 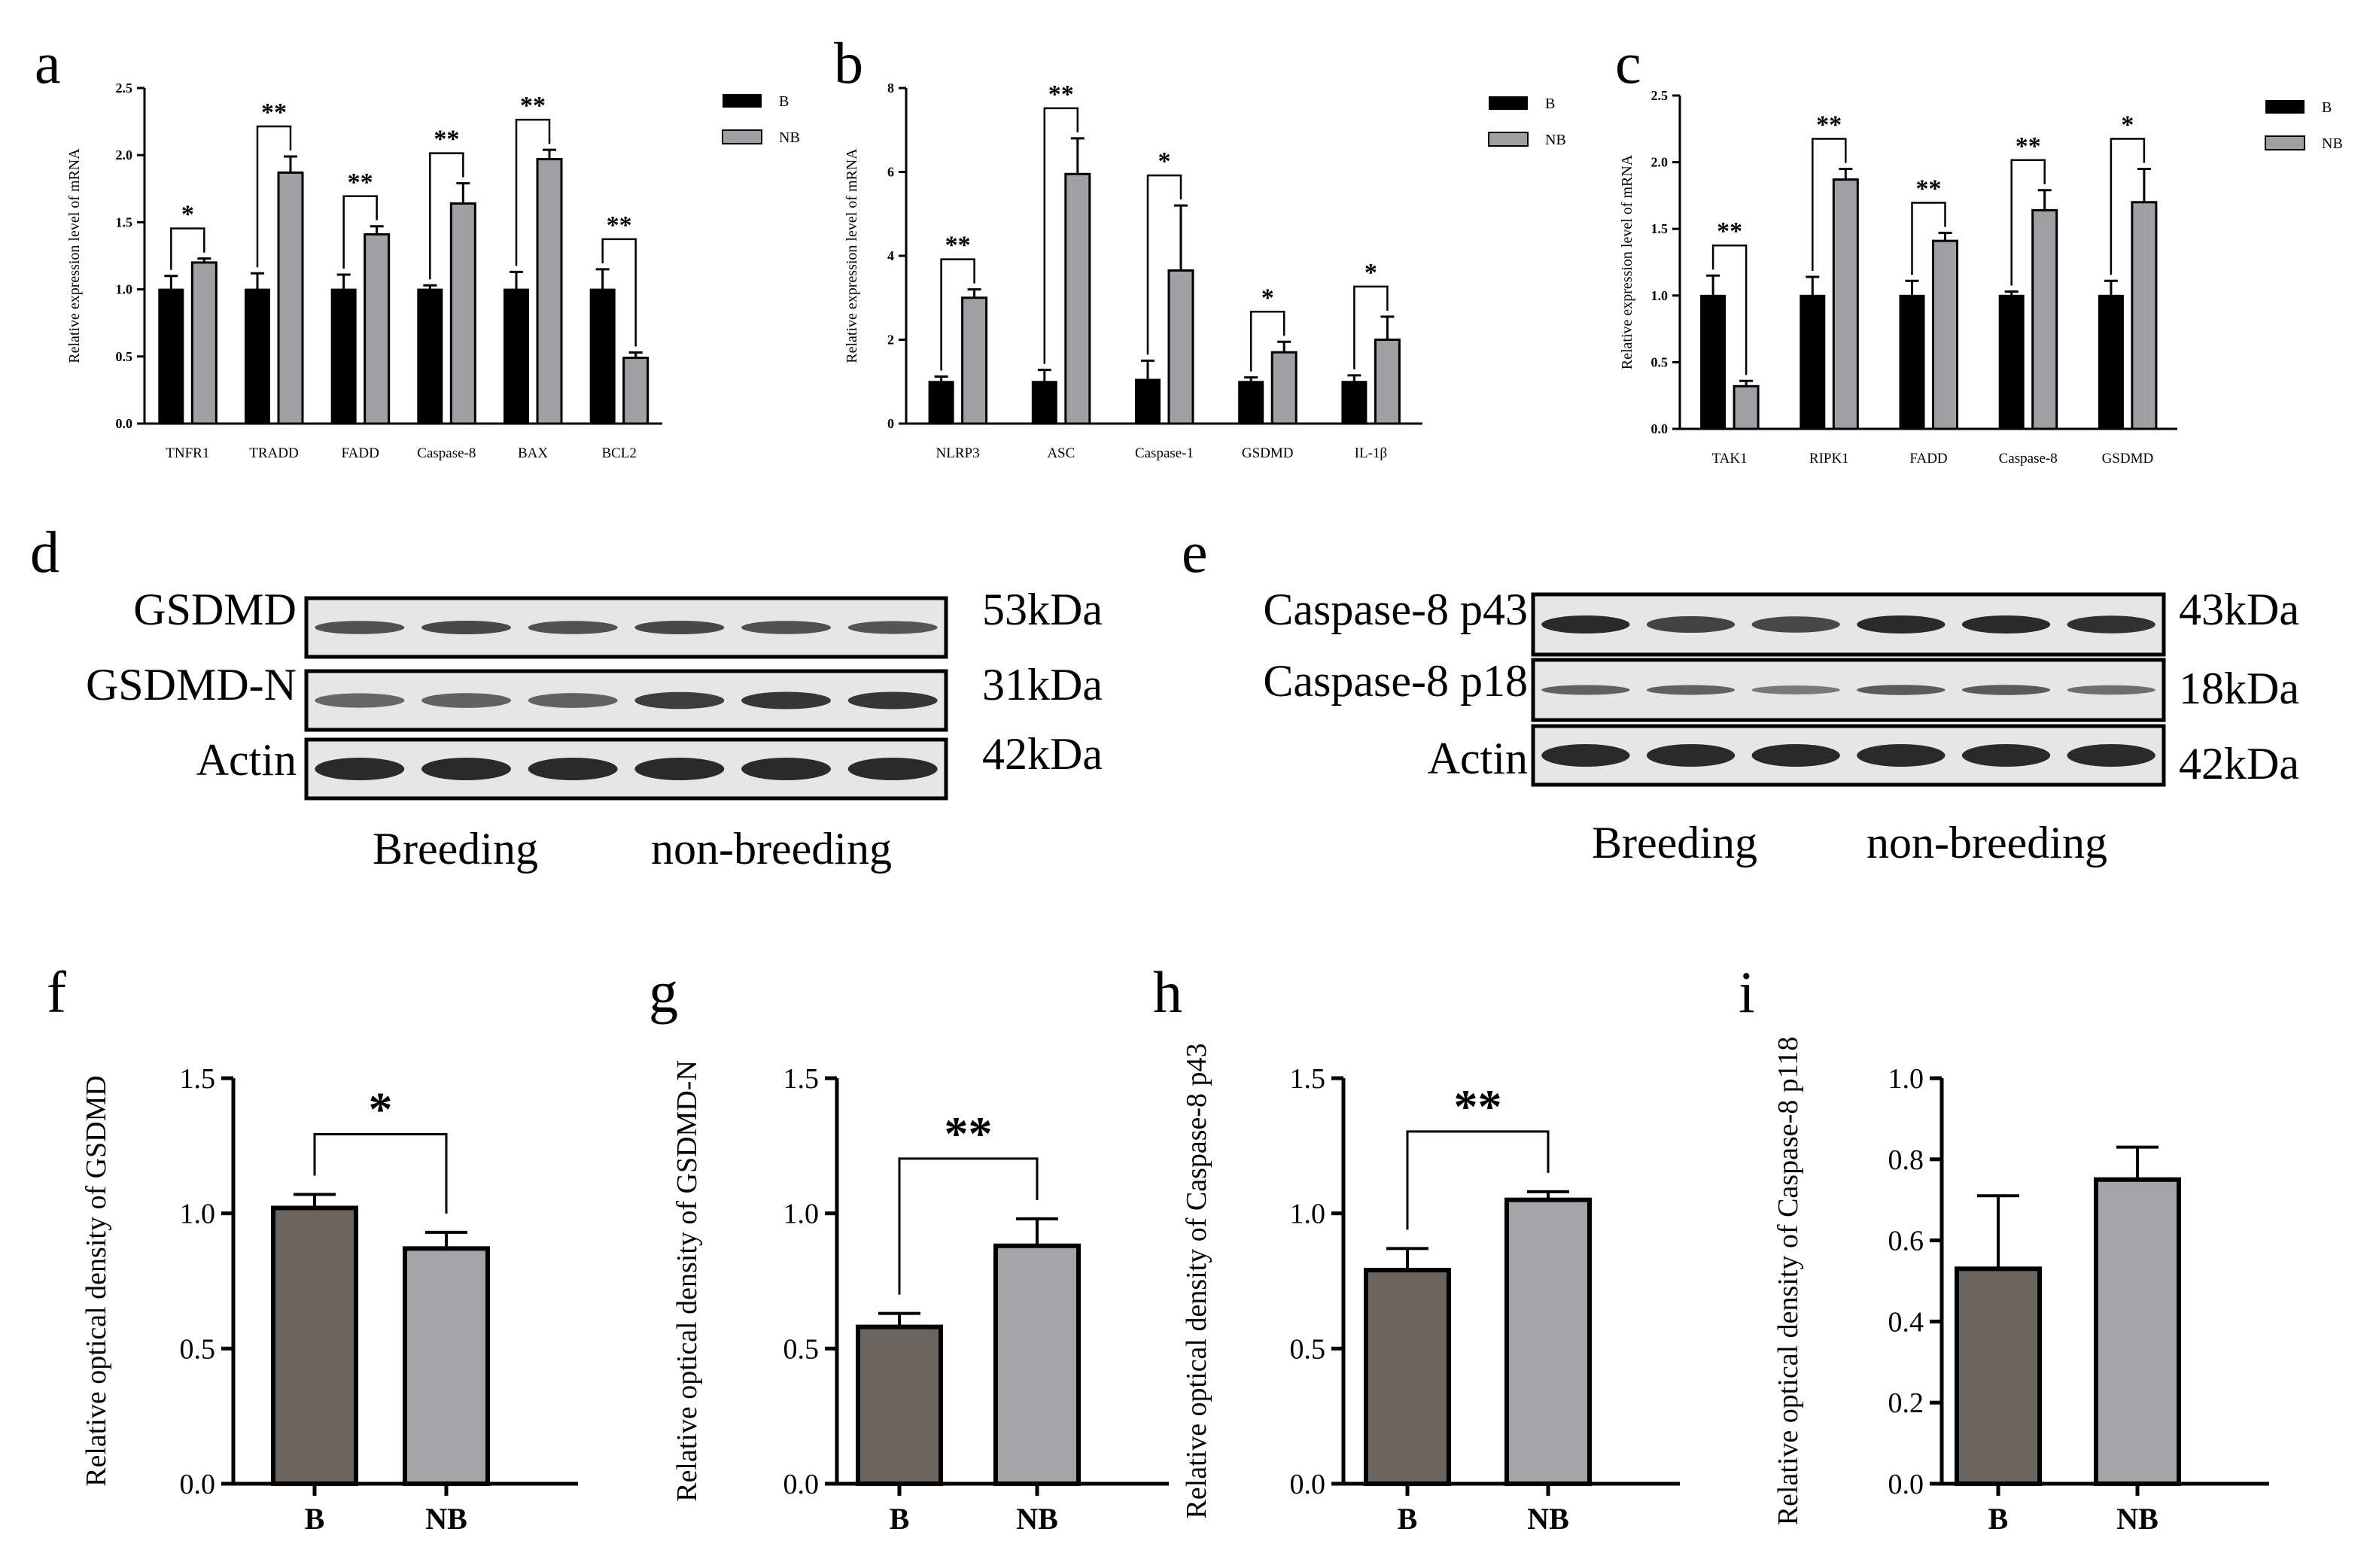 I want to click on panel-letter-h: h, so click(x=1167, y=992).